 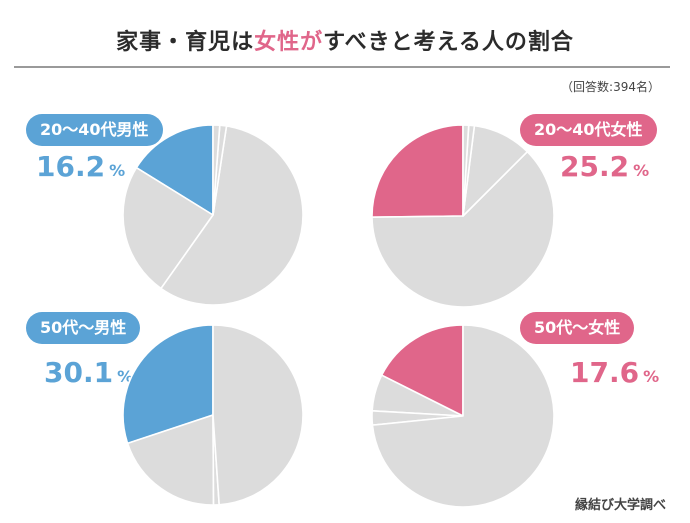 What do you see at coordinates (342, 67) in the screenshot?
I see `title-divider` at bounding box center [342, 67].